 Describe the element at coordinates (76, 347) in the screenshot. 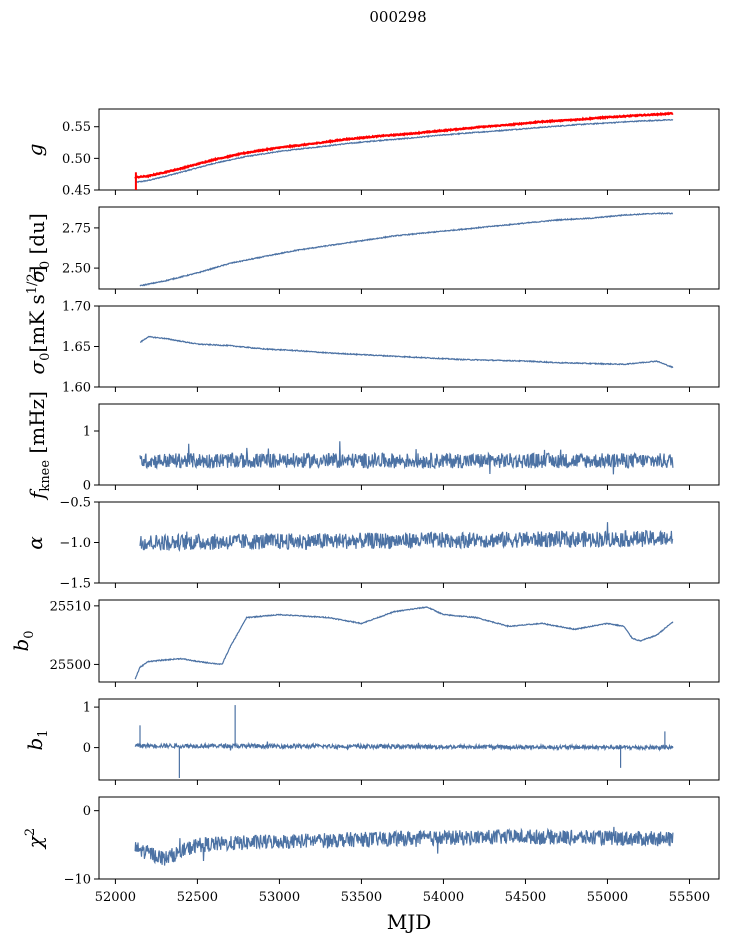

I see `y-tick-label: 1.65` at that location.